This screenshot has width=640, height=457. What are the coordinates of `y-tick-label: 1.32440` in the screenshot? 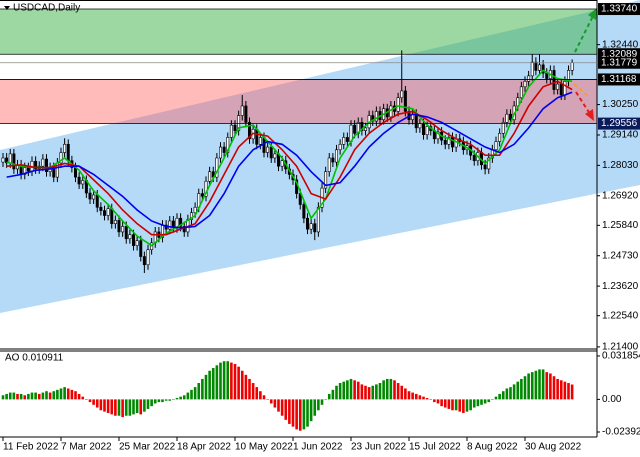 It's located at (620, 44).